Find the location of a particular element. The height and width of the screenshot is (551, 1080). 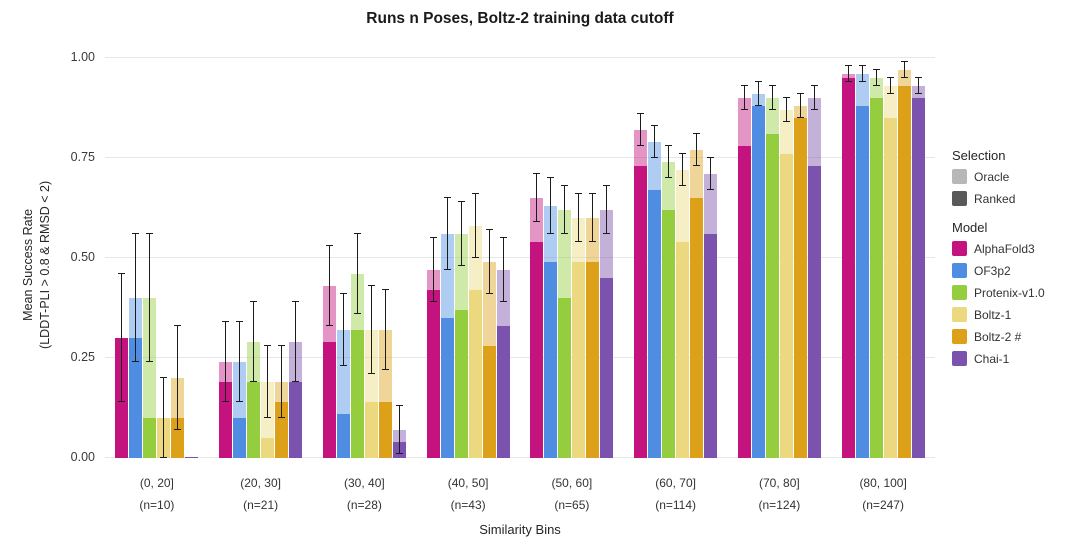

y-tick-label: 0.25 is located at coordinates (82, 357).